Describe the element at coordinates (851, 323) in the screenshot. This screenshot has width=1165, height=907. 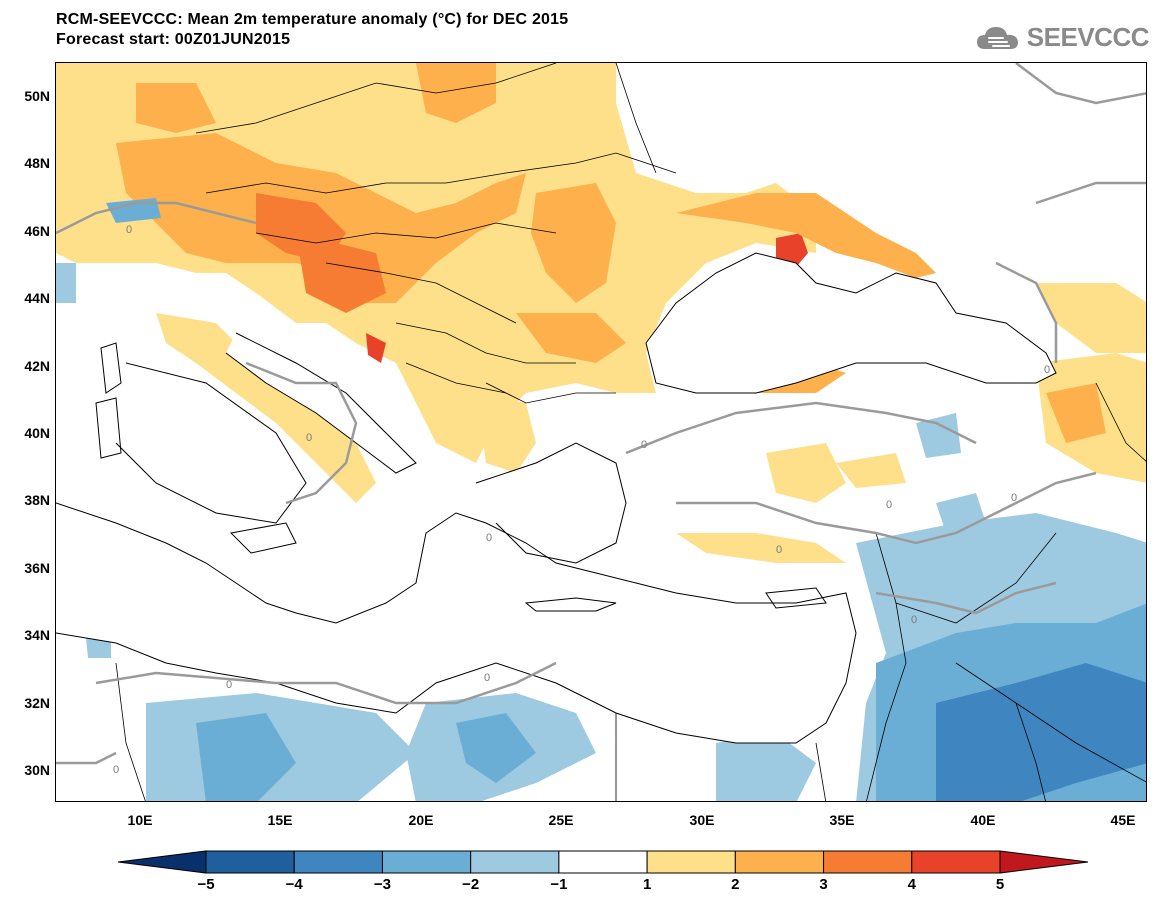
I see `black-sea` at that location.